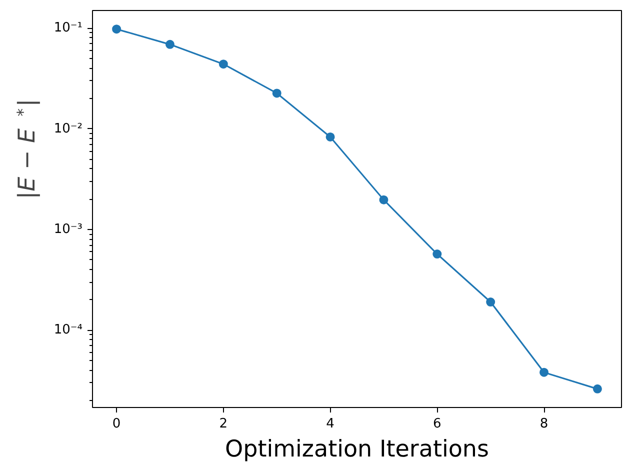 This screenshot has height=470, width=630. Describe the element at coordinates (27, 149) in the screenshot. I see `y-axis-title: |E − E*|` at that location.